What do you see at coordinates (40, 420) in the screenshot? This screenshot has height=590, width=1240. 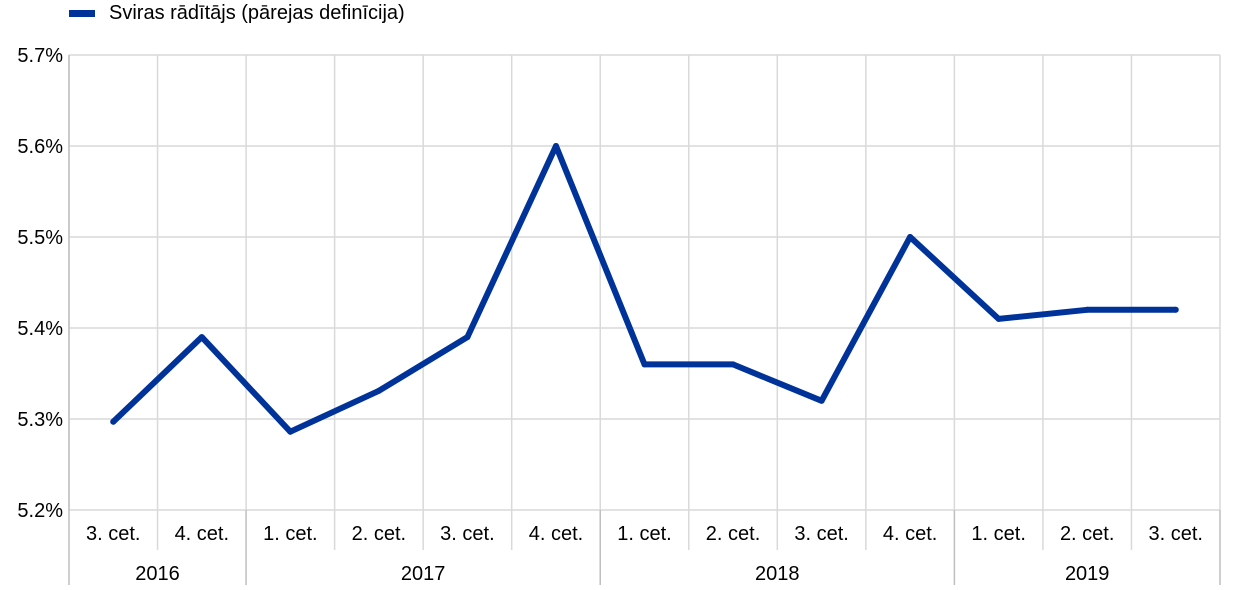 I see `y-tick-label: 5.3%` at bounding box center [40, 420].